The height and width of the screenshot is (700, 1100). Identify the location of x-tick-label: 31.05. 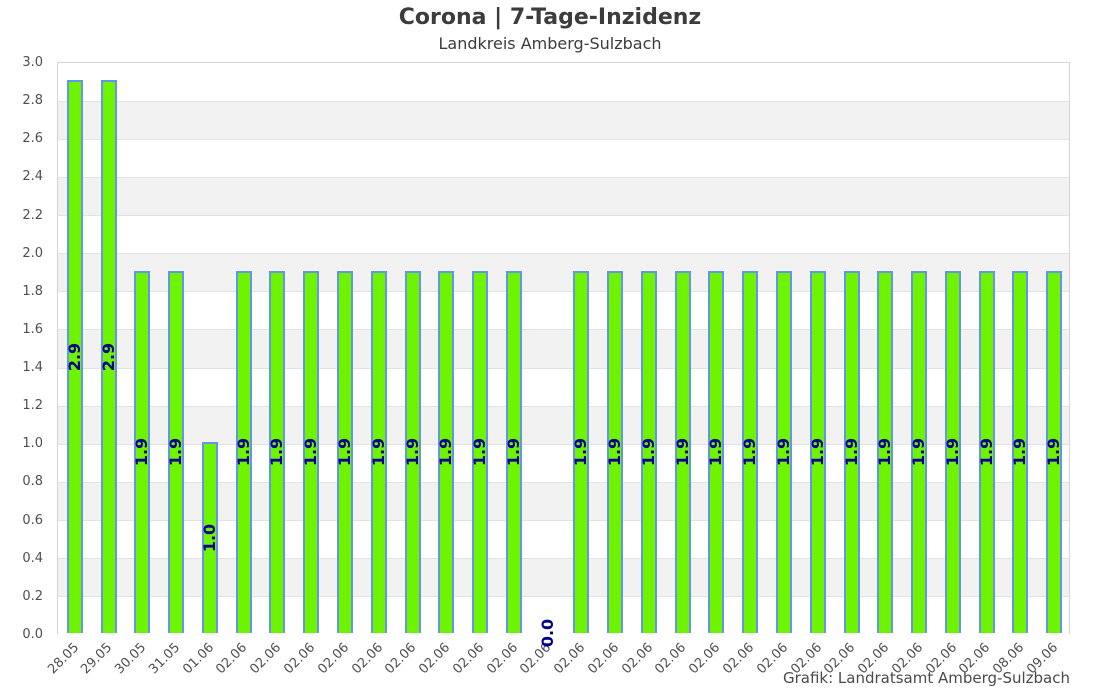
(165, 659).